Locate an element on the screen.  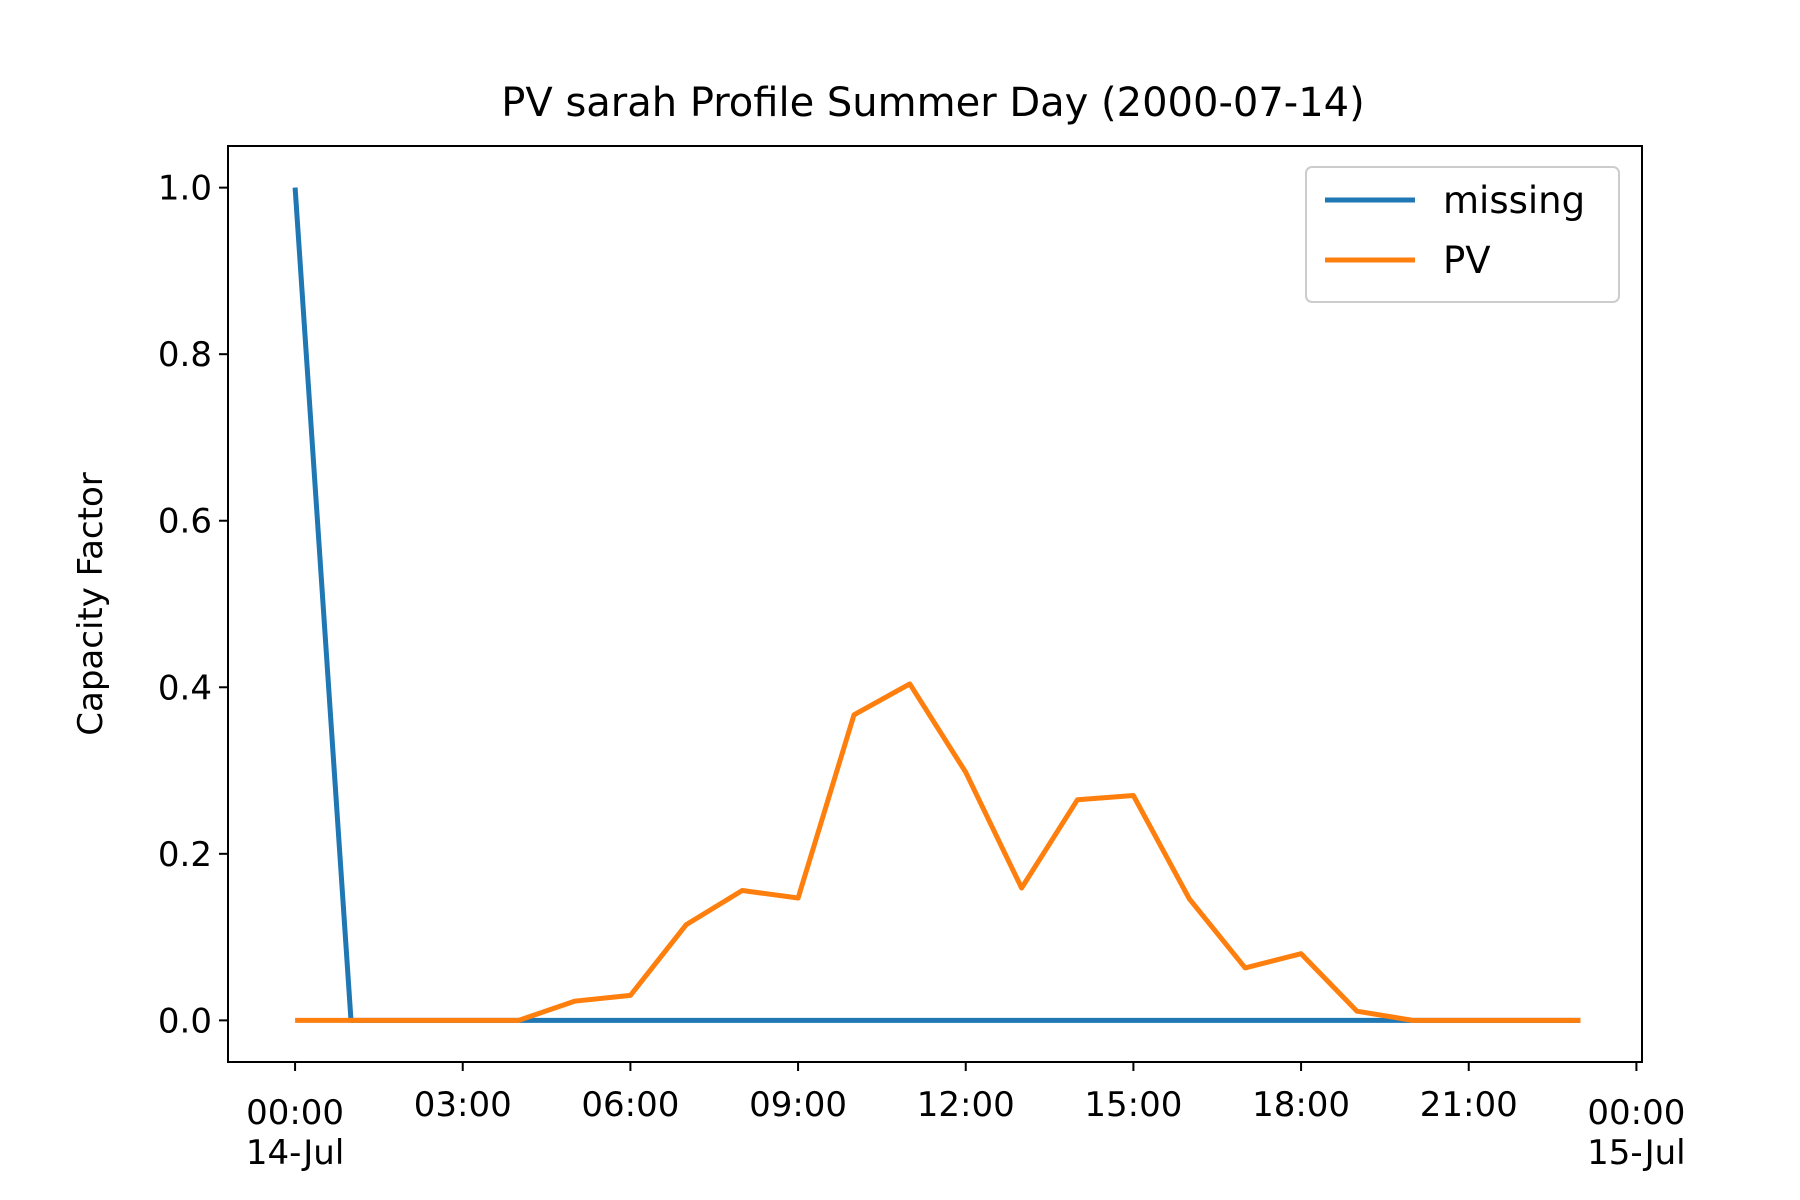
x-tick-label: 00:00 14-Jul is located at coordinates (295, 1133).